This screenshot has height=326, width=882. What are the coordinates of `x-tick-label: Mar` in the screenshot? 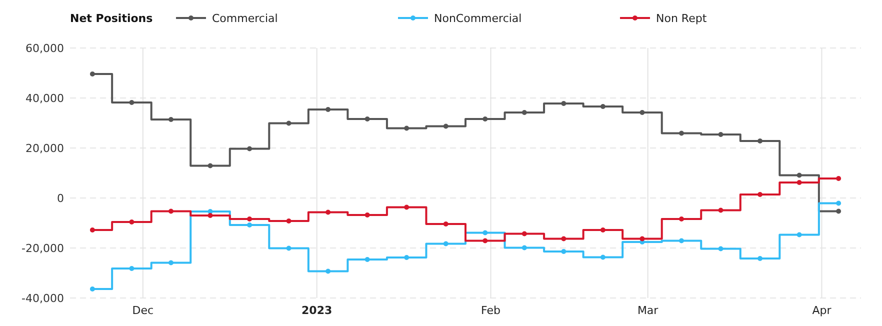 It's located at (648, 310).